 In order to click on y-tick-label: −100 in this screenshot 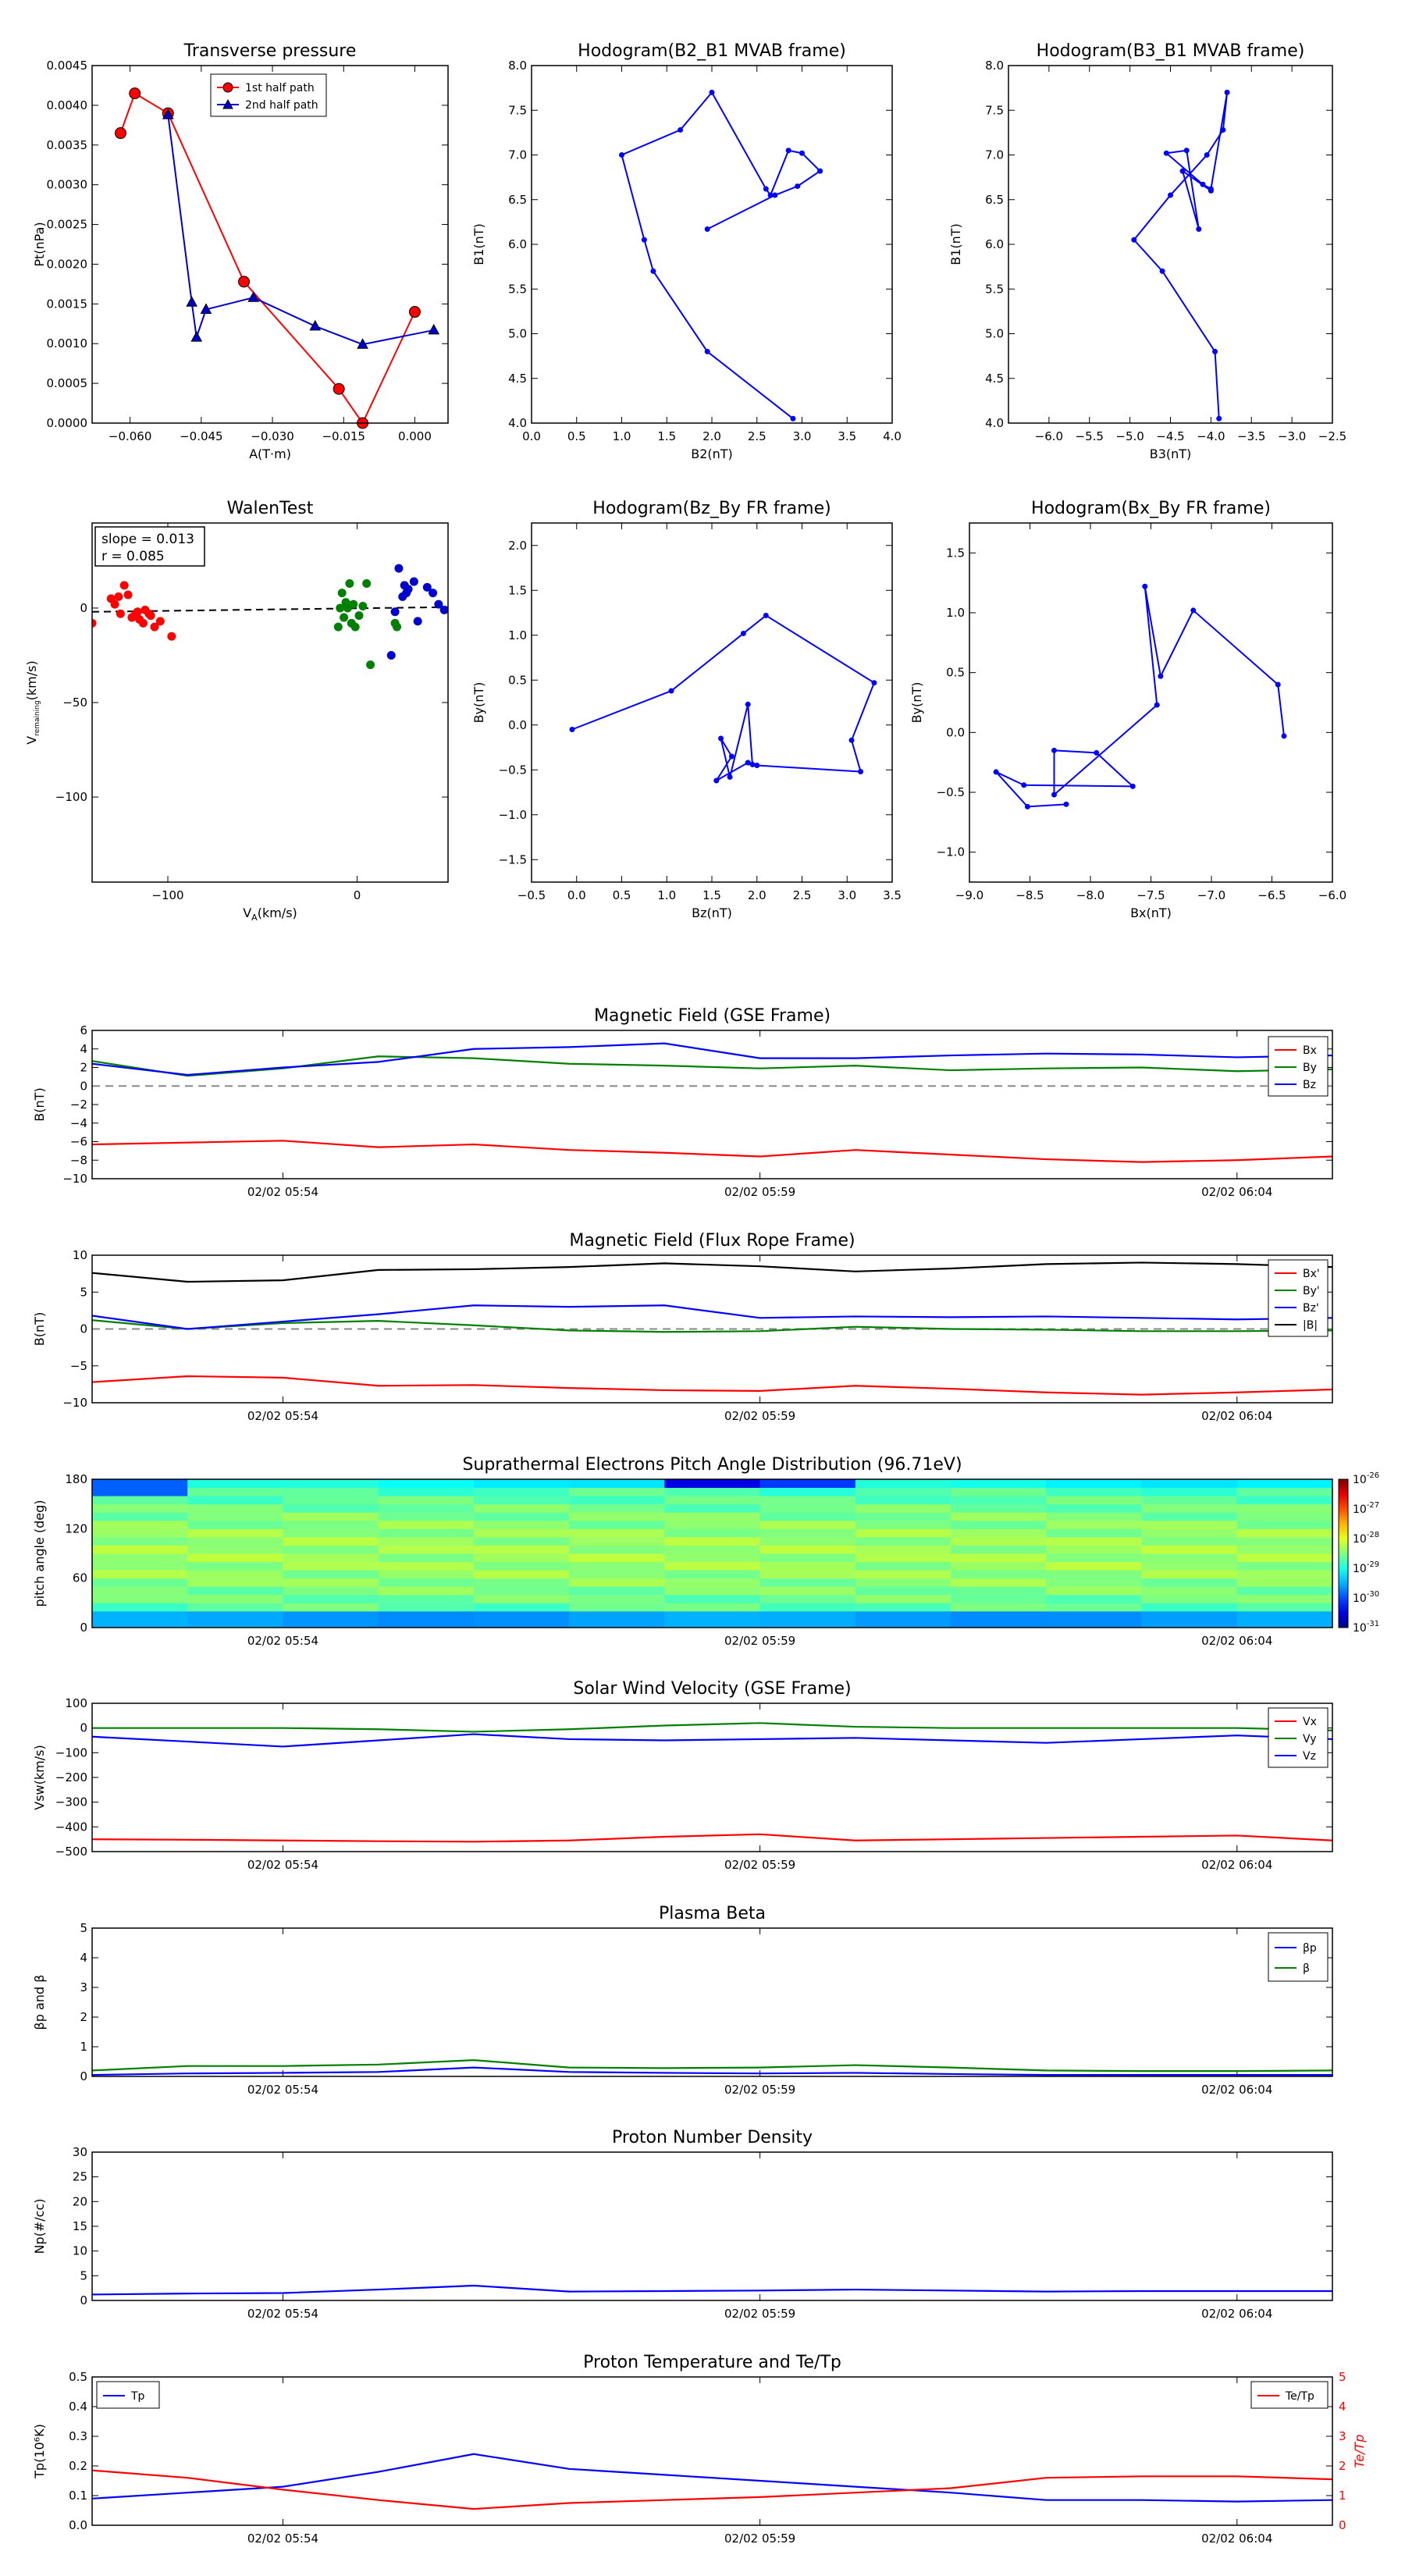, I will do `click(71, 797)`.